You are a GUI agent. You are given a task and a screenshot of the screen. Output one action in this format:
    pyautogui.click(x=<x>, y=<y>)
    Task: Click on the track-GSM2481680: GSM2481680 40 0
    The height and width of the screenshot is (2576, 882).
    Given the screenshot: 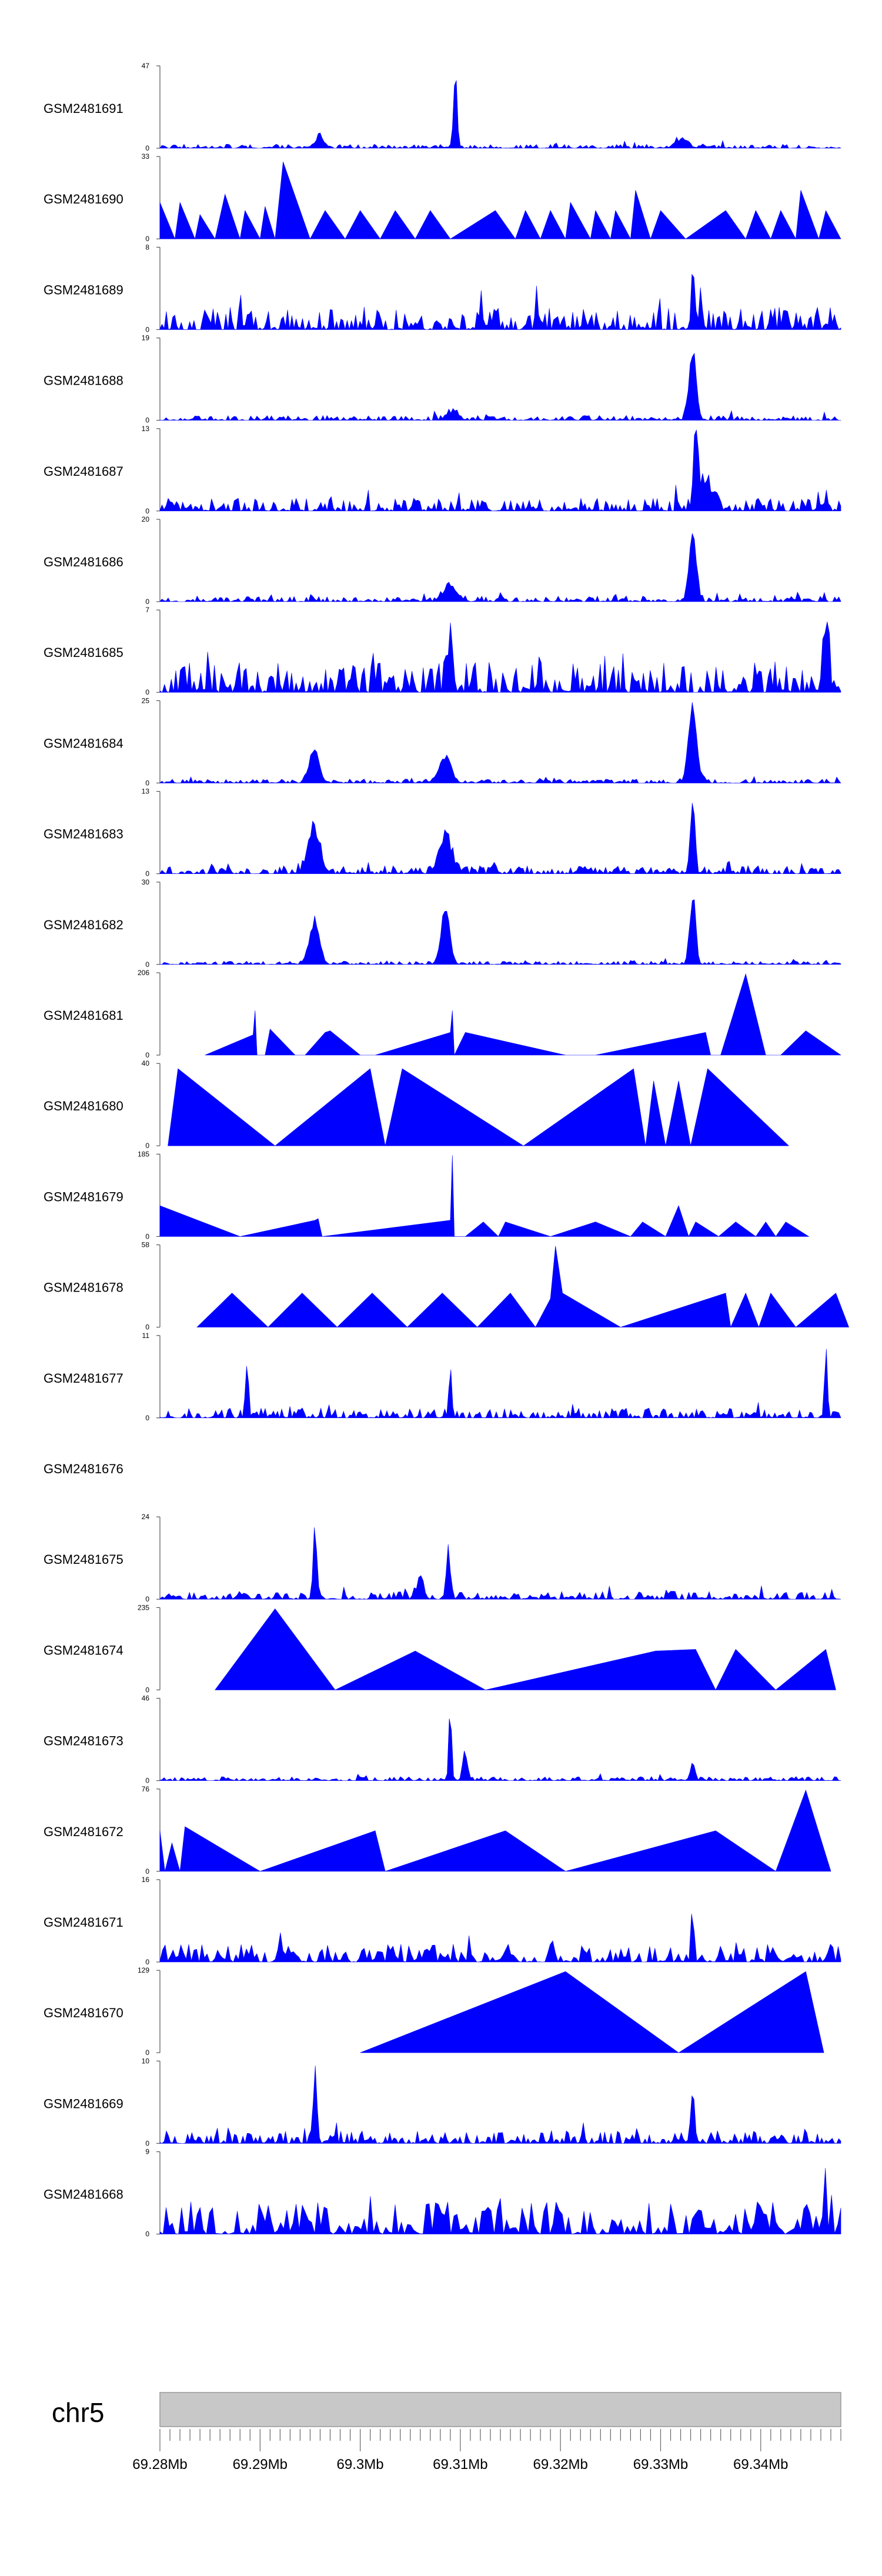 What is the action you would take?
    pyautogui.click(x=417, y=1104)
    